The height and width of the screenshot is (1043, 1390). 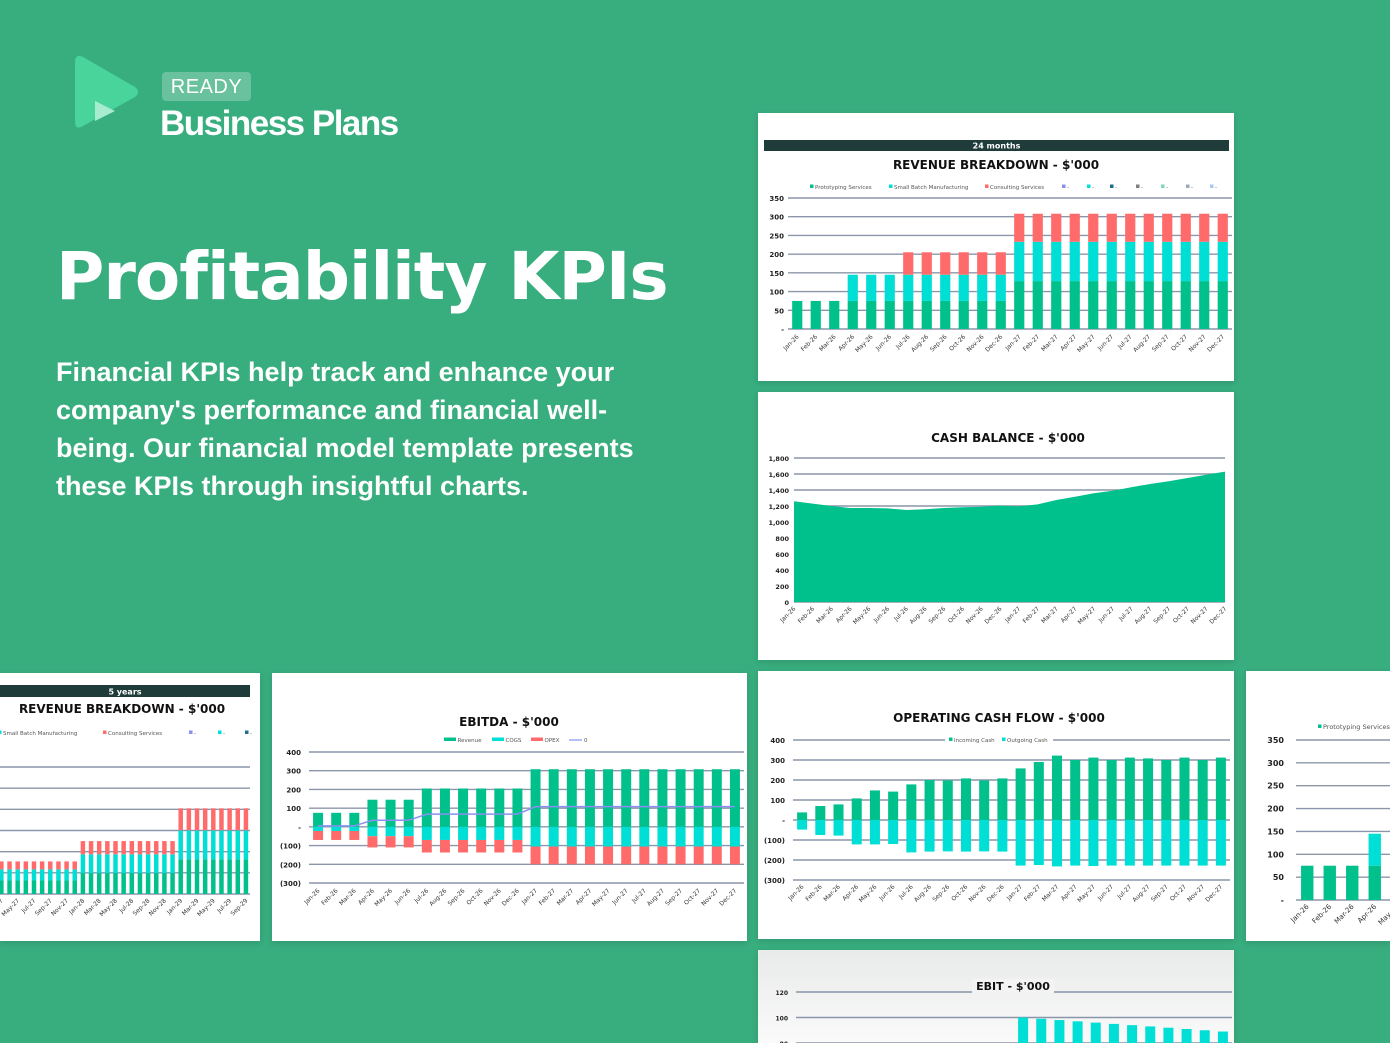 I want to click on legend-label: Small Batch Manufacturing, so click(x=931, y=188).